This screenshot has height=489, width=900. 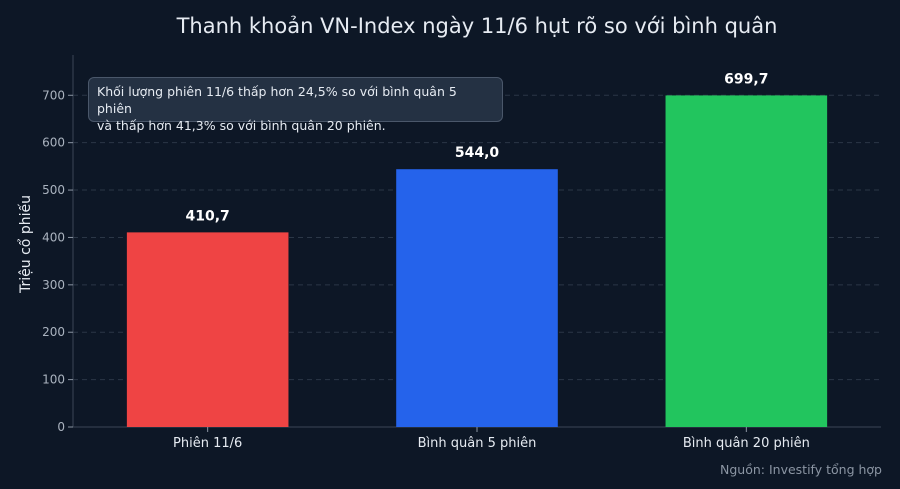 What do you see at coordinates (208, 216) in the screenshot?
I see `bar-value-label: 410,7` at bounding box center [208, 216].